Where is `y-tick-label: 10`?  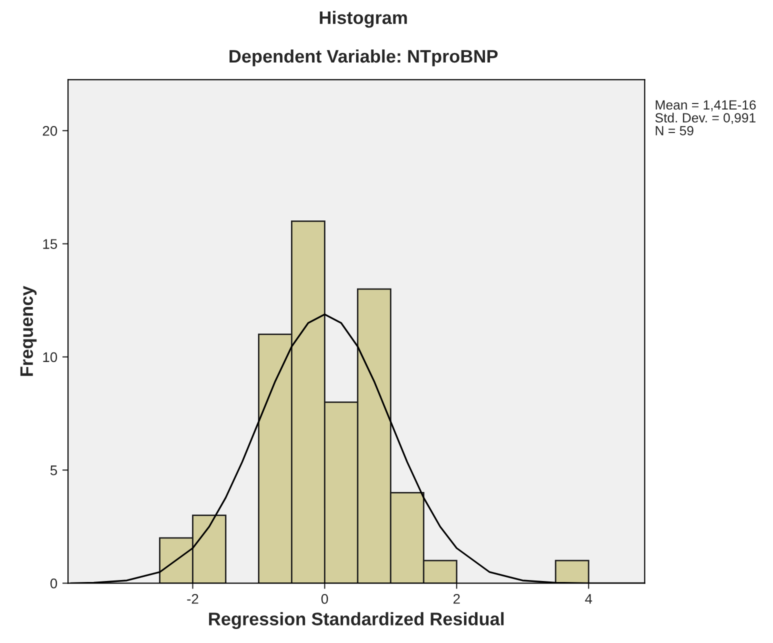
y-tick-label: 10 is located at coordinates (50, 357).